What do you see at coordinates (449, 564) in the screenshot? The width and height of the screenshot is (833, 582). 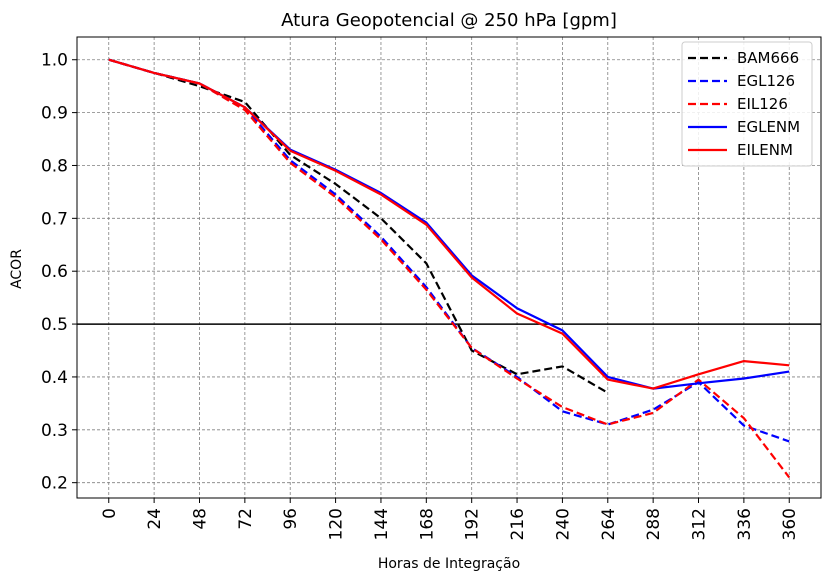 I see `x-axis-label: Horas de Integração` at bounding box center [449, 564].